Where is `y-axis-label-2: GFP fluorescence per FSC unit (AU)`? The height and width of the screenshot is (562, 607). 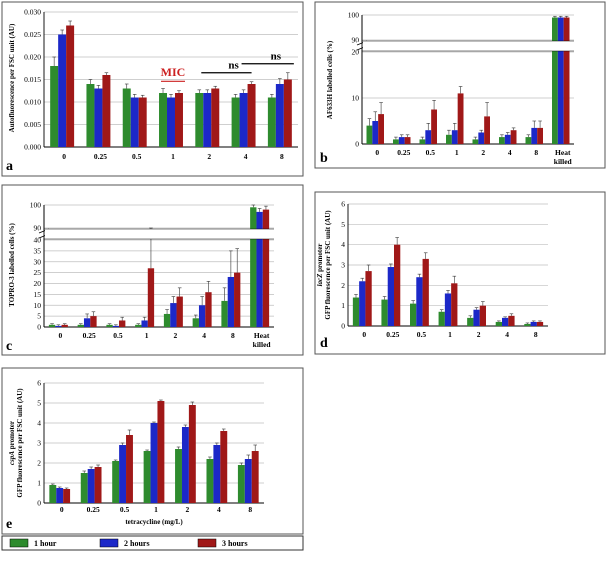 y-axis-label-2: GFP fluorescence per FSC unit (AU) is located at coordinates (328, 265).